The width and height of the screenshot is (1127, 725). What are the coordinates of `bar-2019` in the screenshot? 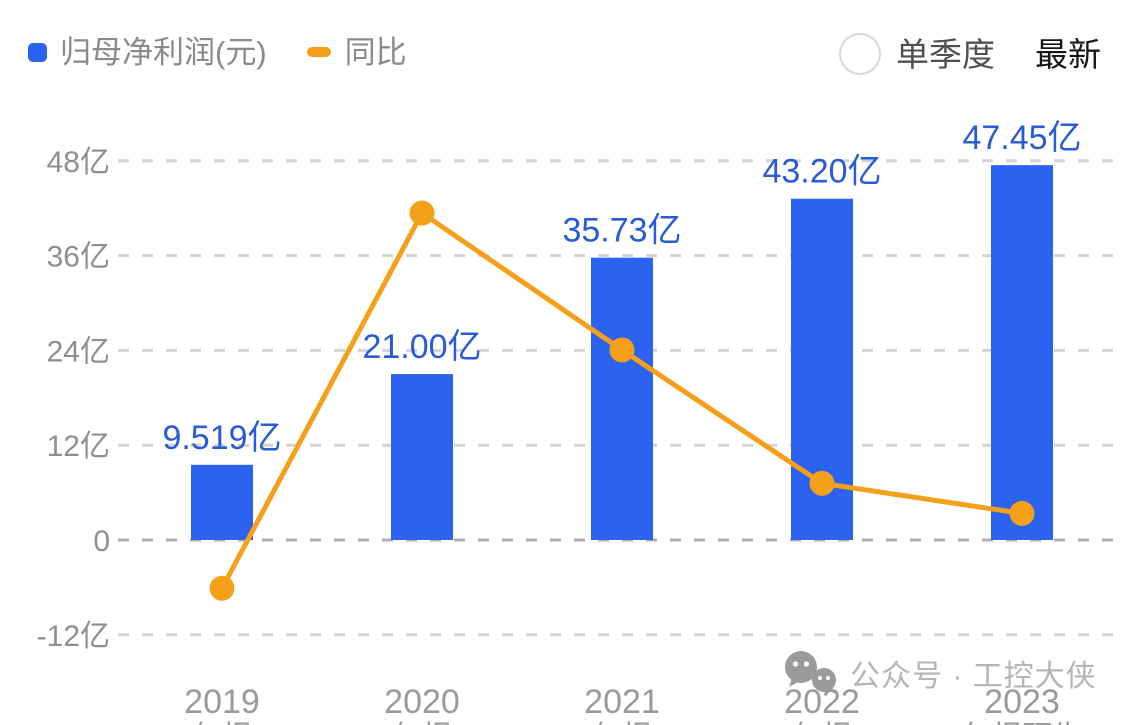 It's located at (222, 502).